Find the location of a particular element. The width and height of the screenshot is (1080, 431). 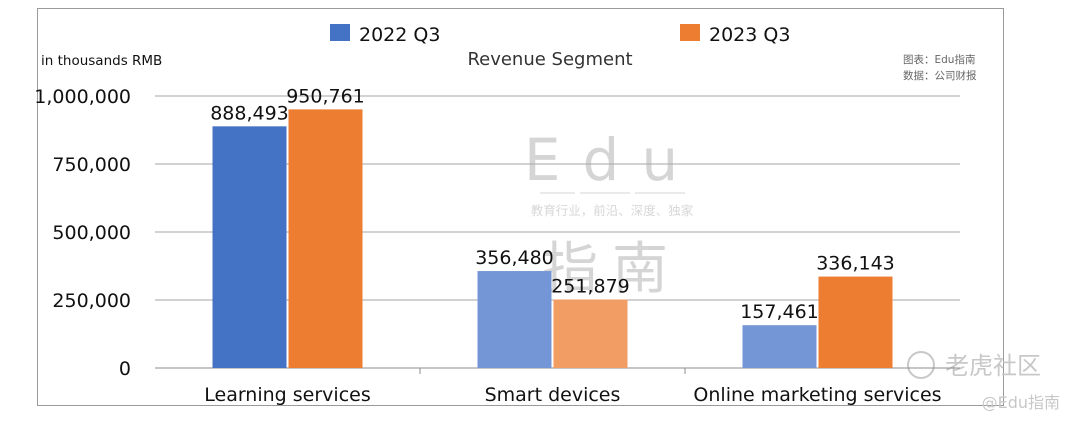

forum-mark: 老虎社区 is located at coordinates (974, 365).